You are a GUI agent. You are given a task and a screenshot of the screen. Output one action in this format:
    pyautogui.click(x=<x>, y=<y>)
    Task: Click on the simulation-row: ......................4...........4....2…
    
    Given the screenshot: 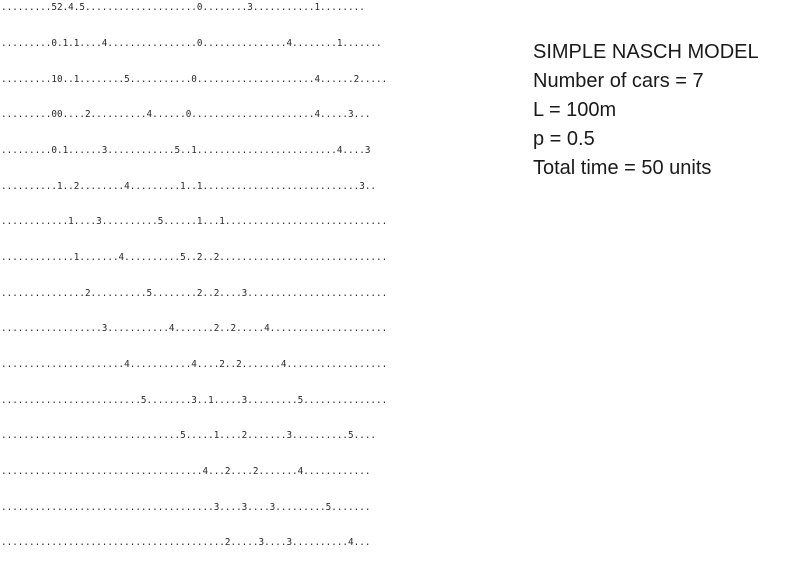 What is the action you would take?
    pyautogui.click(x=194, y=364)
    